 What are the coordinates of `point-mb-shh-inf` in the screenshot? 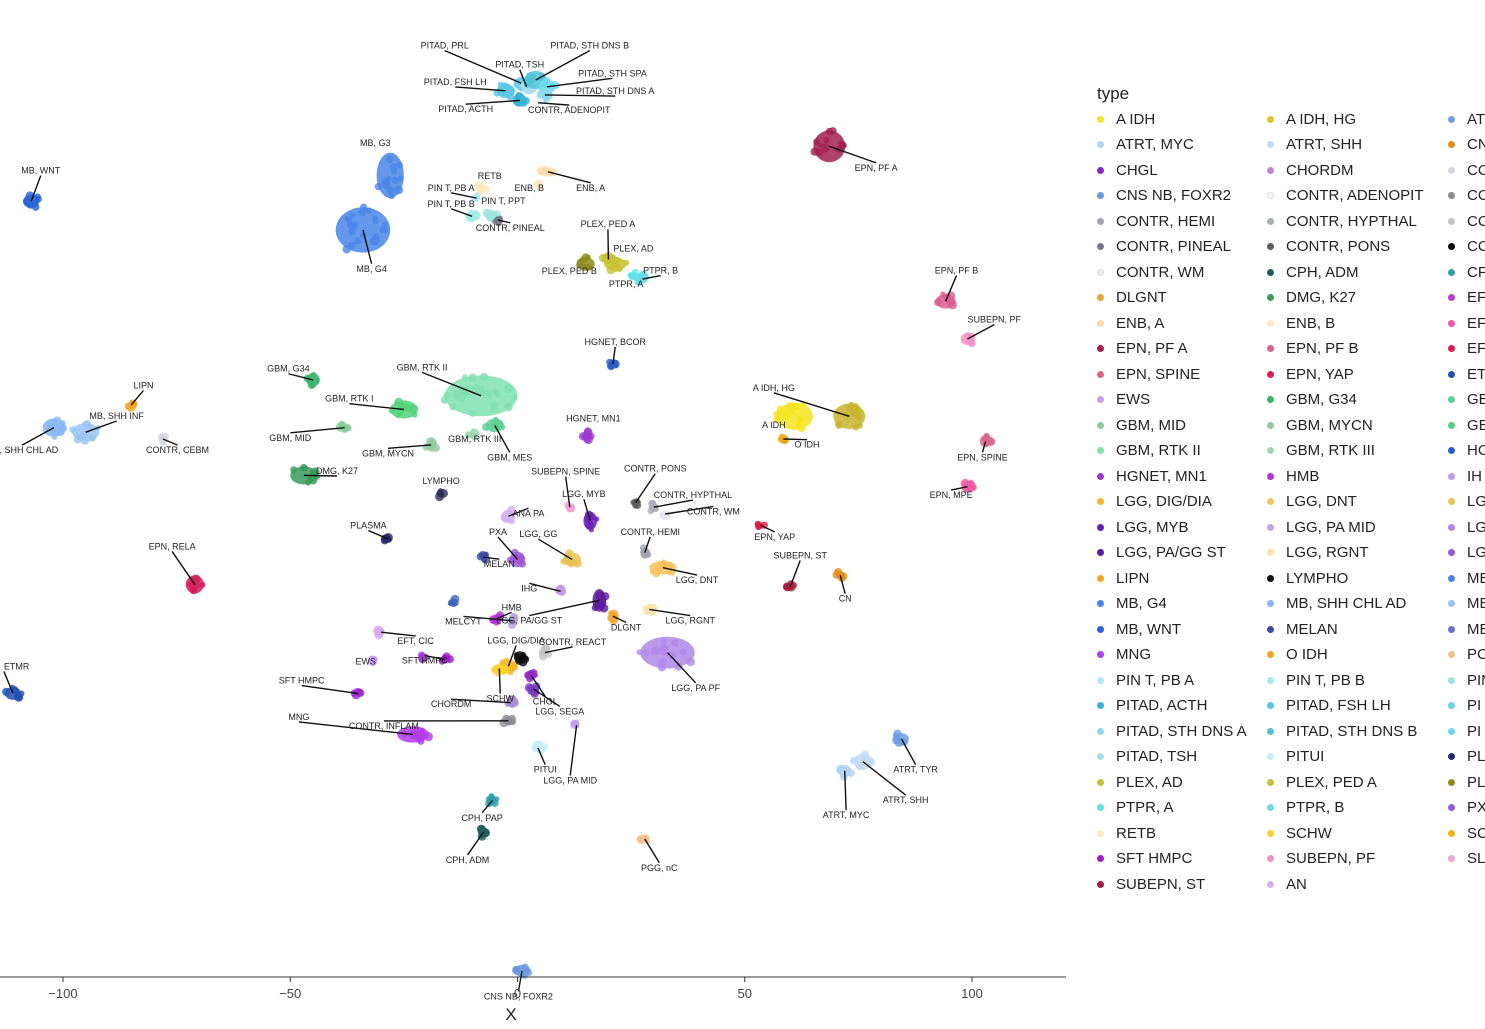 It's located at (77, 439).